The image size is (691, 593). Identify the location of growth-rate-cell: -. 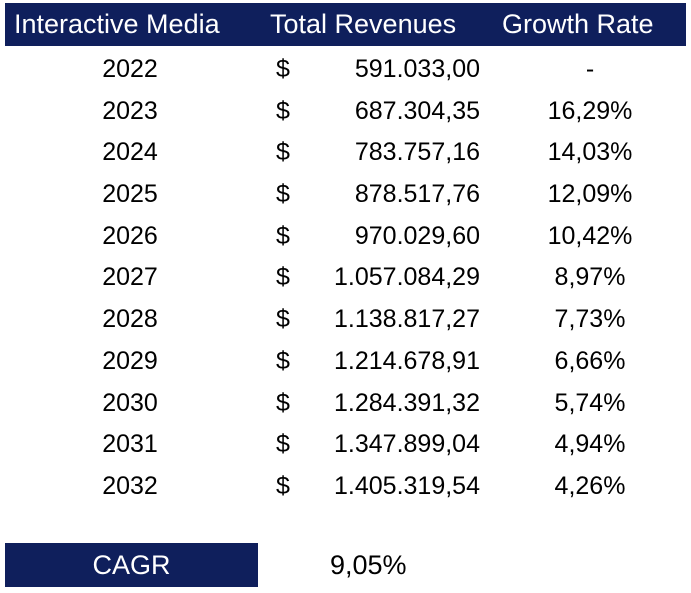
(590, 69).